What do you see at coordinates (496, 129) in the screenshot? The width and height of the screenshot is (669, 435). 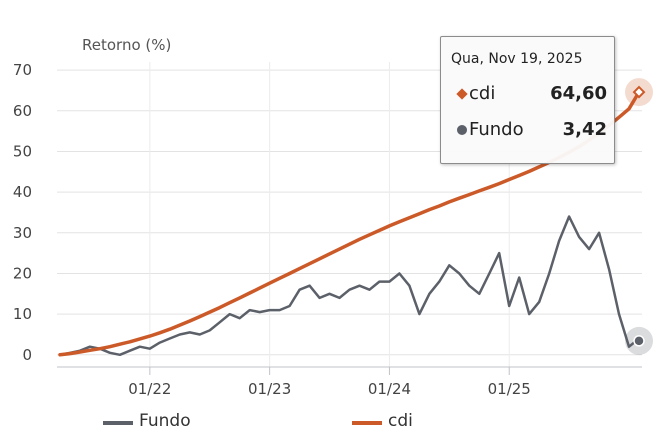 I see `tooltip-series-name: Fundo` at bounding box center [496, 129].